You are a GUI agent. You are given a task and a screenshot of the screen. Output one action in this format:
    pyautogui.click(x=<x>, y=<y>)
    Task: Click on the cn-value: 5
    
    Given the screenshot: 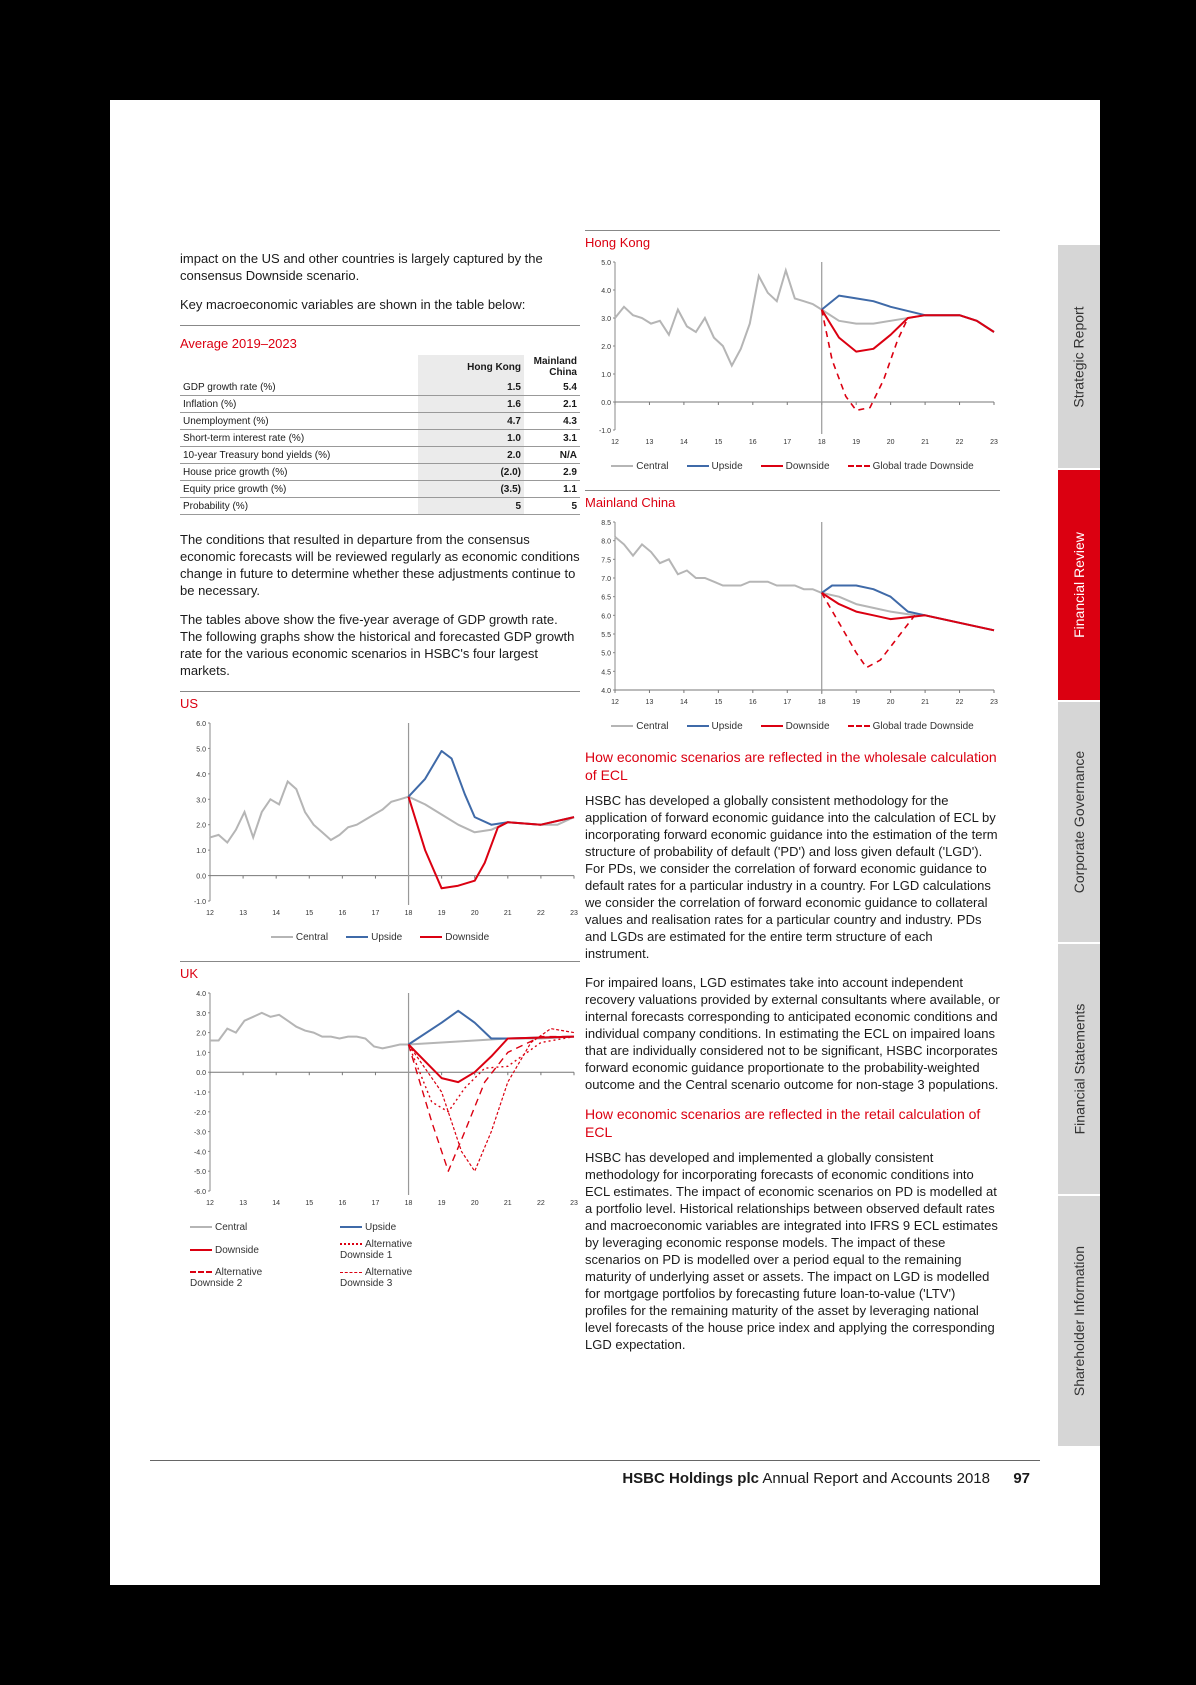 What is the action you would take?
    pyautogui.click(x=552, y=506)
    